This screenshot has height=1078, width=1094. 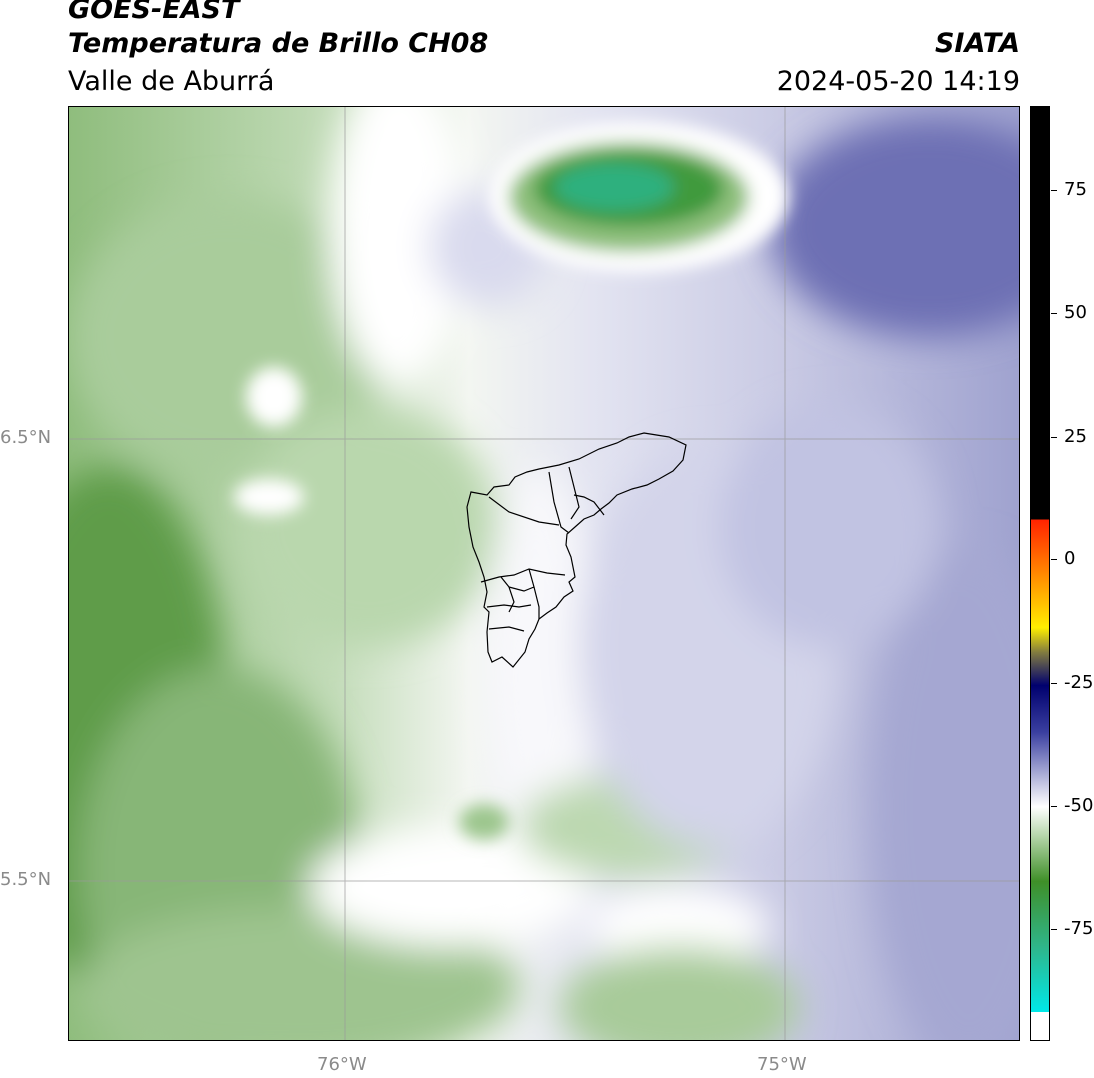 I want to click on temperature-colorbar, so click(x=1040, y=573).